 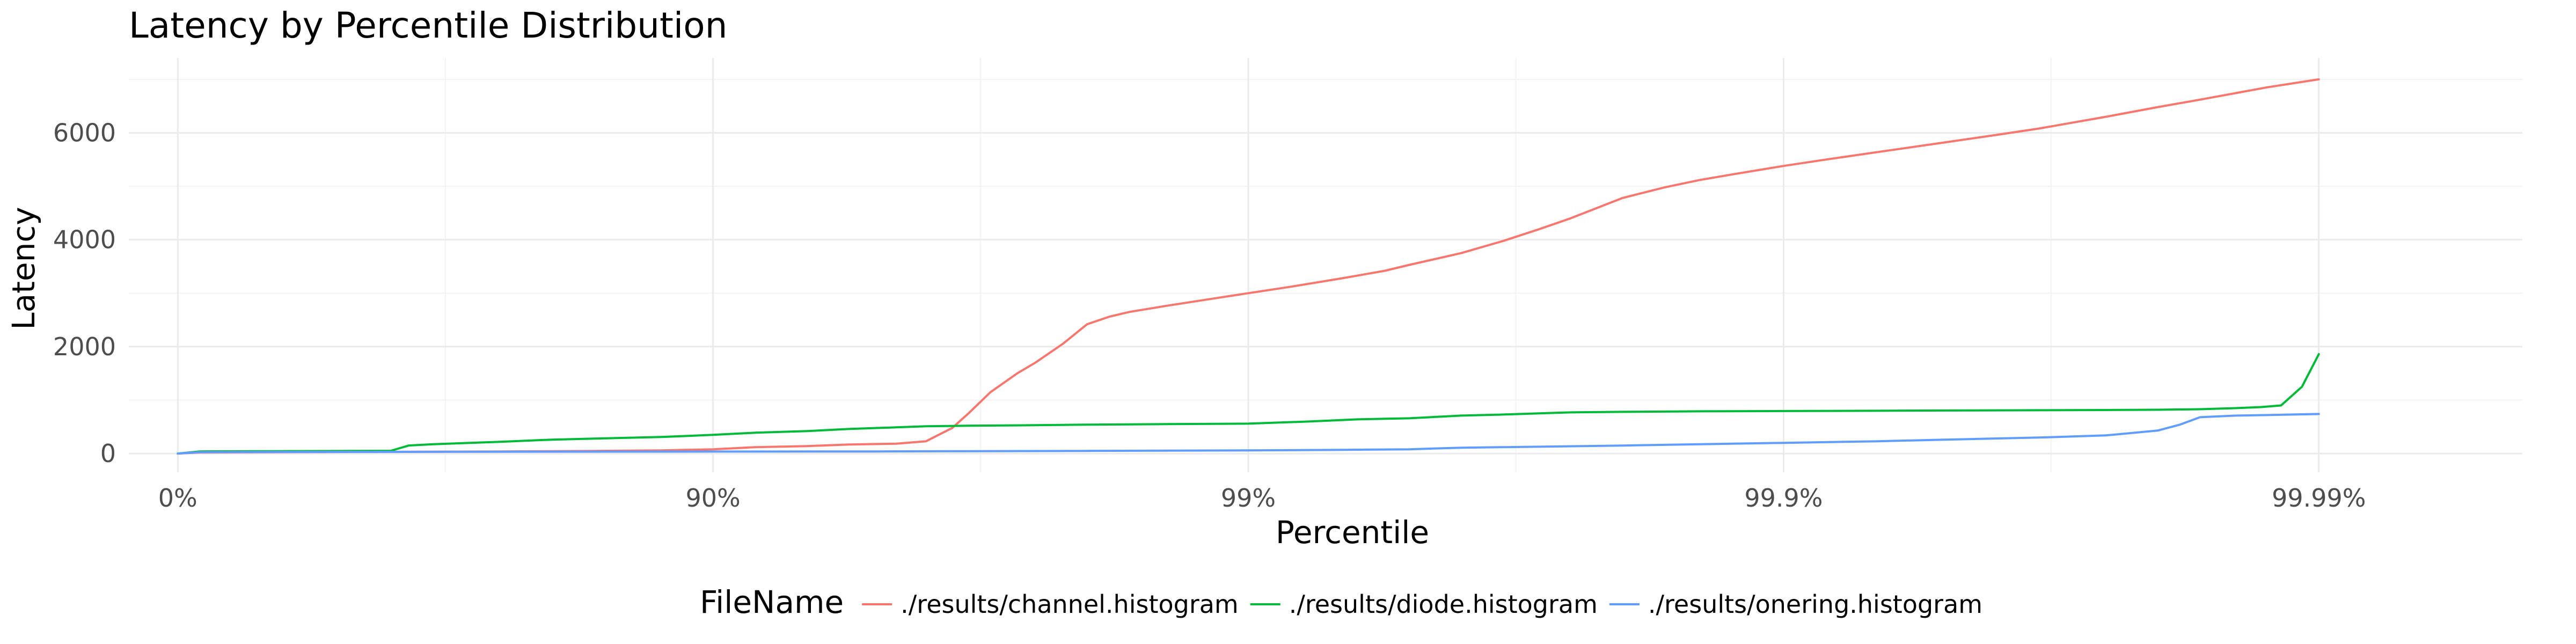 I want to click on y-axis-ticks: 0 2000 4000 6000, so click(x=84, y=293).